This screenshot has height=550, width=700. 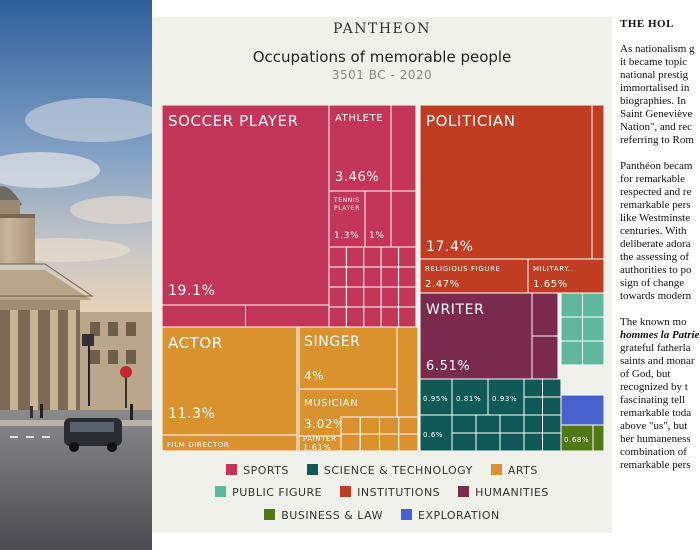 I want to click on tile-value-politician: 17.4%, so click(x=449, y=247).